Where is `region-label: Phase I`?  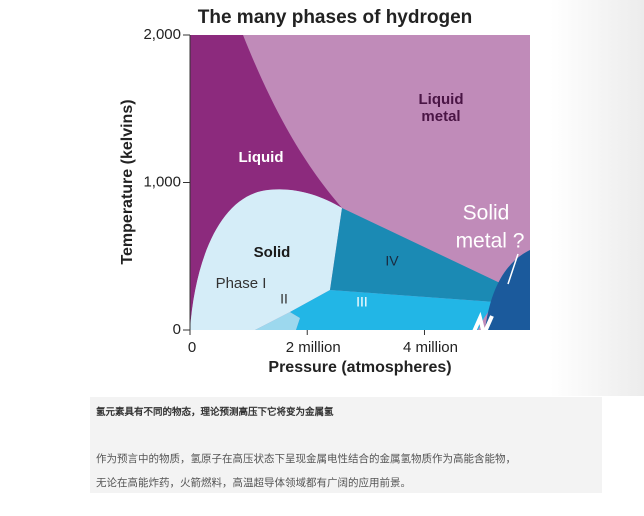
region-label: Phase I is located at coordinates (241, 283).